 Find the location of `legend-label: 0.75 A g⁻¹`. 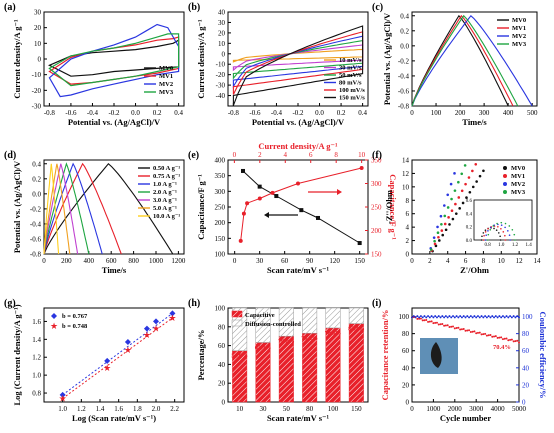

legend-label: 0.75 A g⁻¹ is located at coordinates (166, 176).